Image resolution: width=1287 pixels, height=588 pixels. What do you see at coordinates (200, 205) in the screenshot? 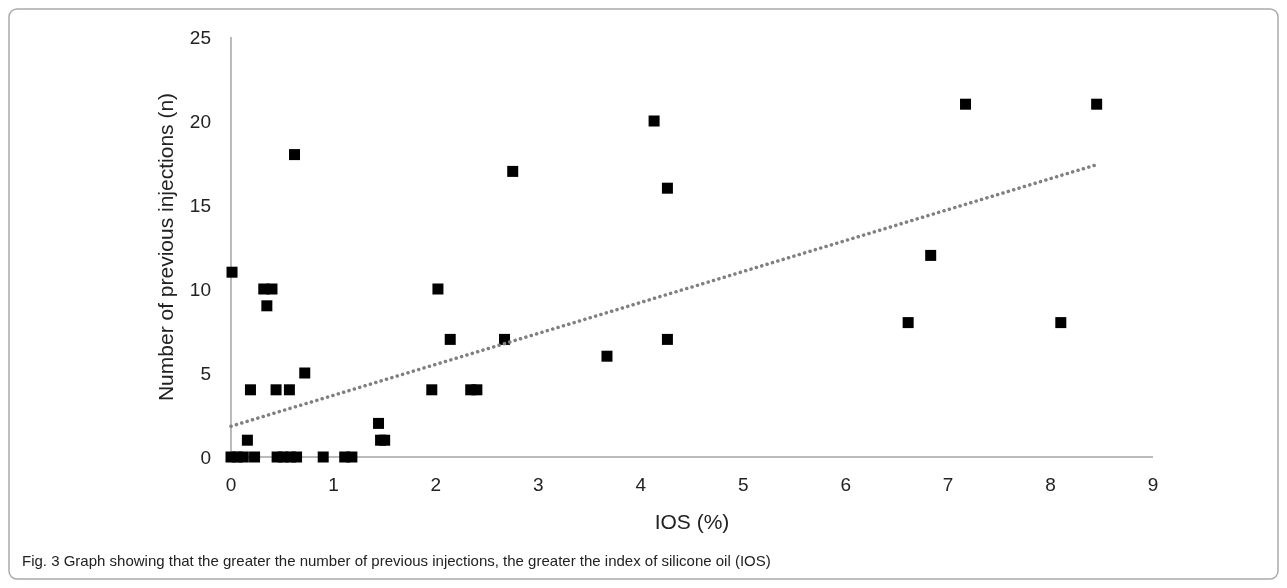
I see `y-tick-label: 15` at bounding box center [200, 205].